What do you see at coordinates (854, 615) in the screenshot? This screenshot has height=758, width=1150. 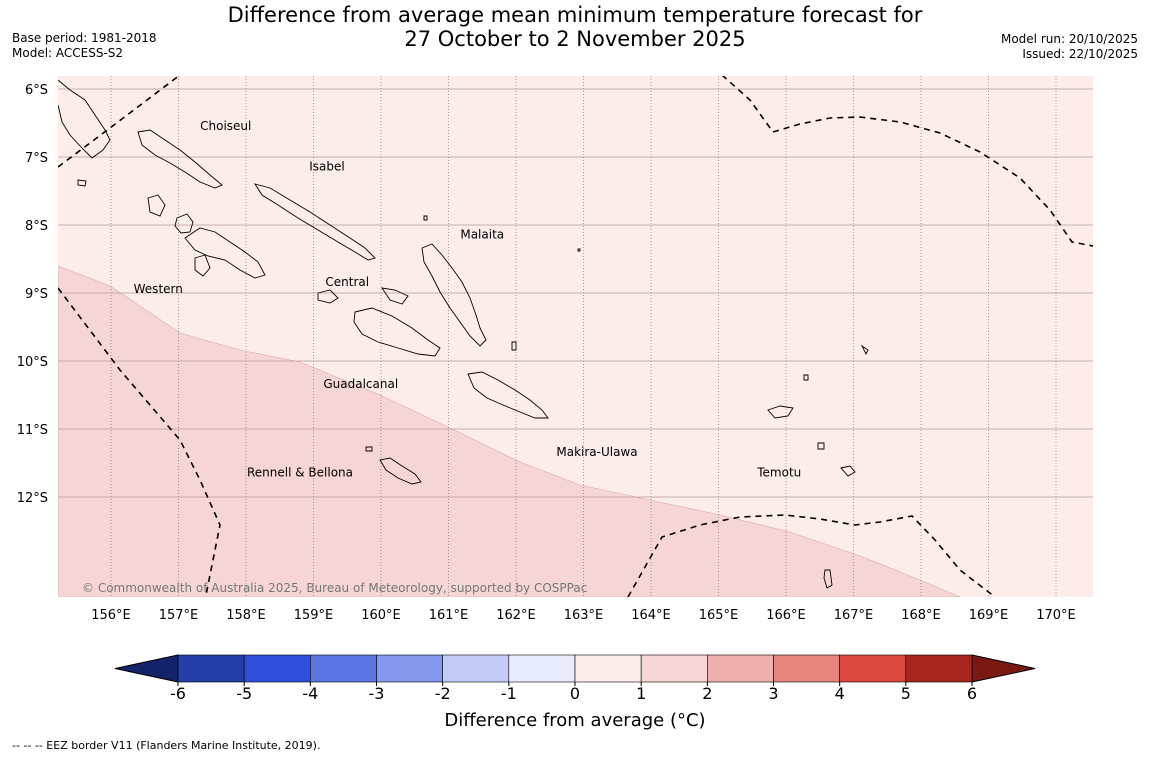 I see `lon-tick-label: 167°E` at bounding box center [854, 615].